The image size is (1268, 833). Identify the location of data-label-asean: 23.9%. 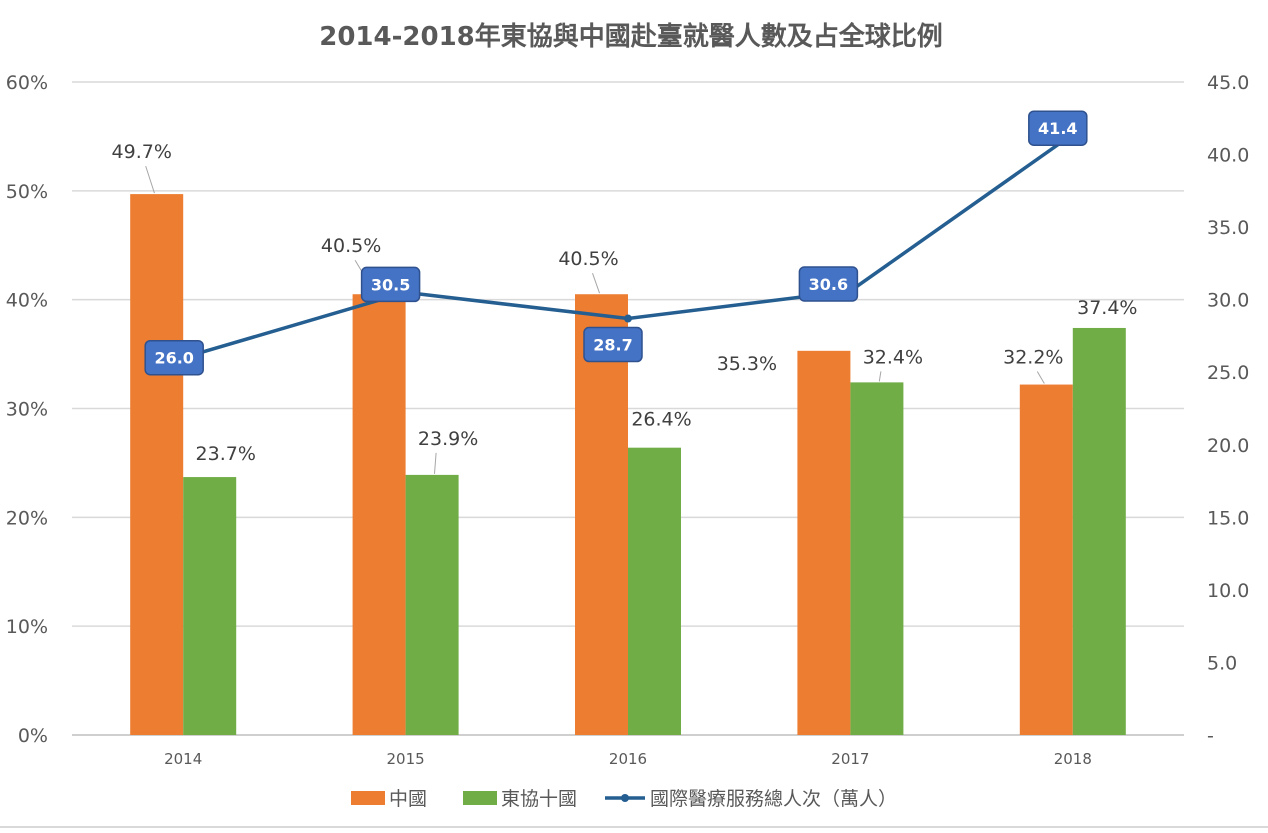
(448, 439).